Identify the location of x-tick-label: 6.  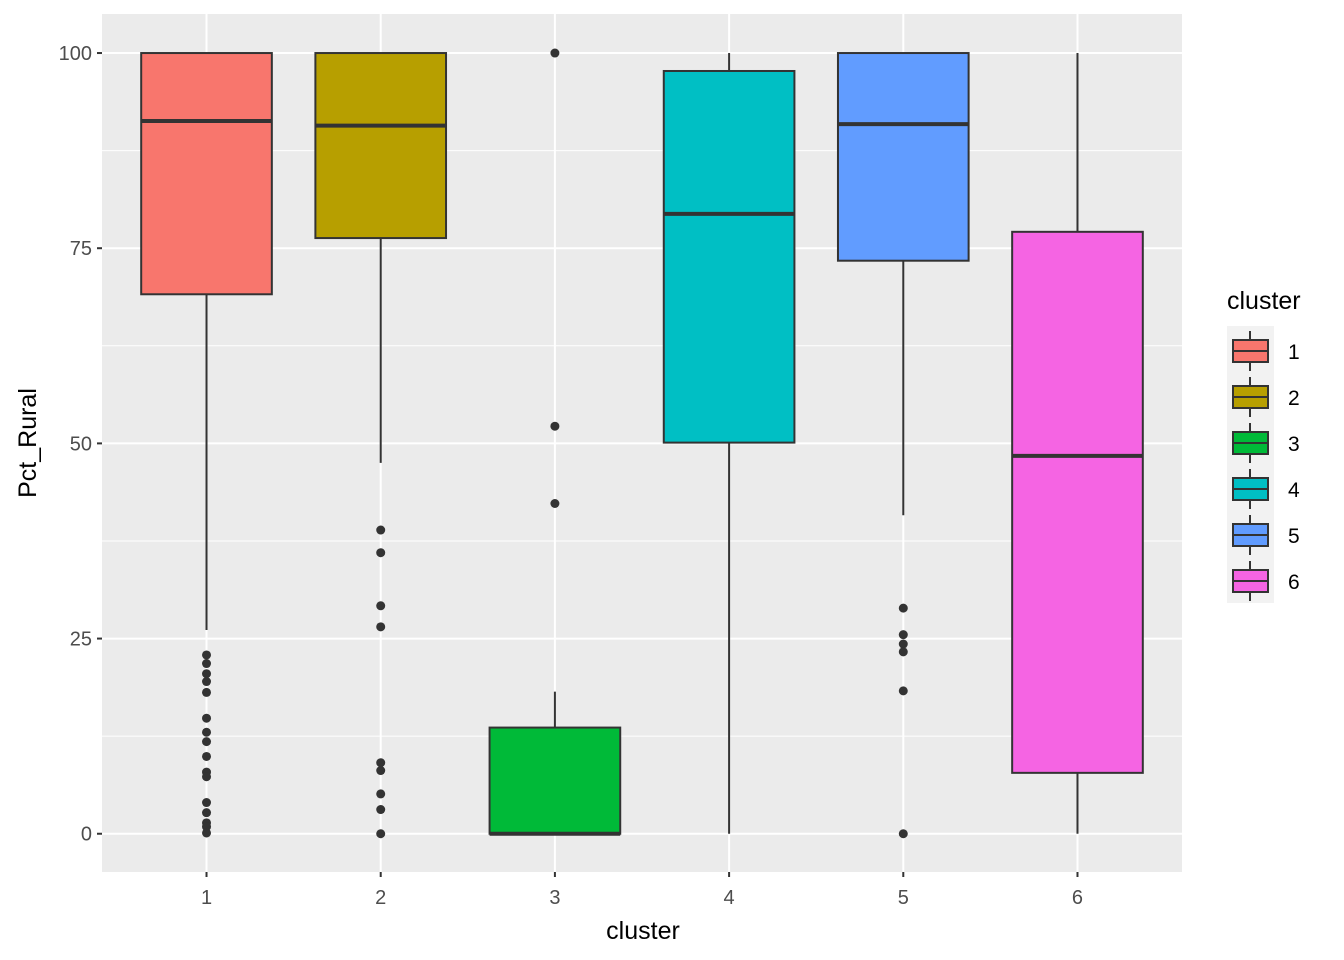
(1077, 898).